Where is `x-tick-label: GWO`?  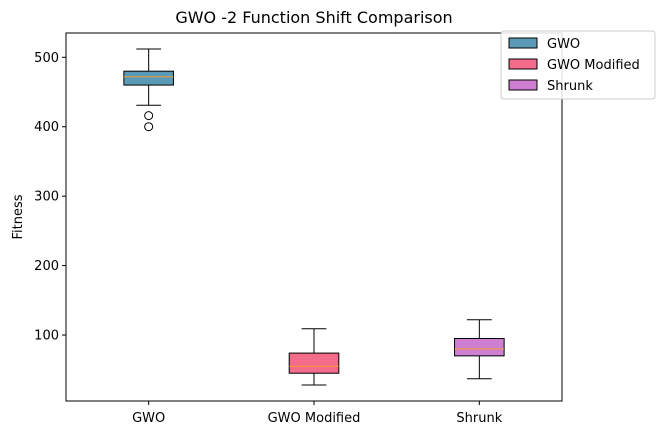 x-tick-label: GWO is located at coordinates (148, 418).